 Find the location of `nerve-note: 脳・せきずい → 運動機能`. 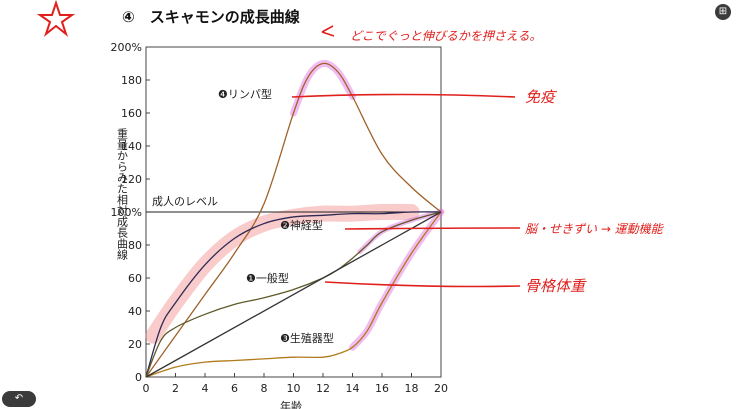

nerve-note: 脳・せきずい → 運動機能 is located at coordinates (595, 229).